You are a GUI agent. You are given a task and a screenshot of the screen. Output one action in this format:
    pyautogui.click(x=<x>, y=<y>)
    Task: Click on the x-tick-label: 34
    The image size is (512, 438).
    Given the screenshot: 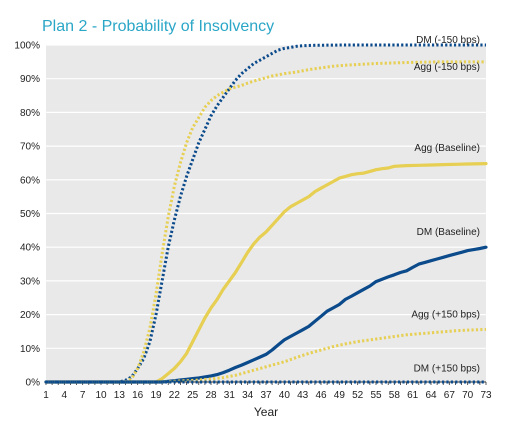 What is the action you would take?
    pyautogui.click(x=248, y=395)
    